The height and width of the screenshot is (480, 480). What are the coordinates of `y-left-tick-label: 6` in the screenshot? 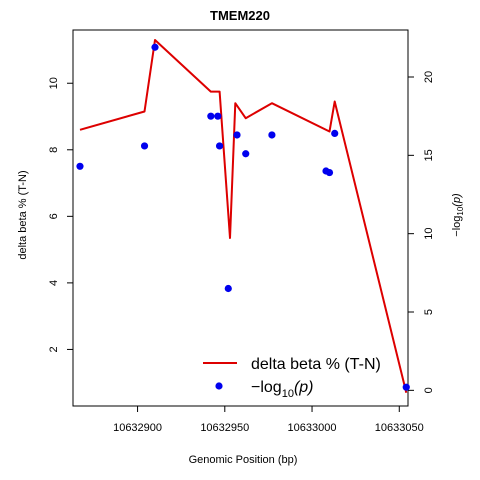 It's located at (54, 216).